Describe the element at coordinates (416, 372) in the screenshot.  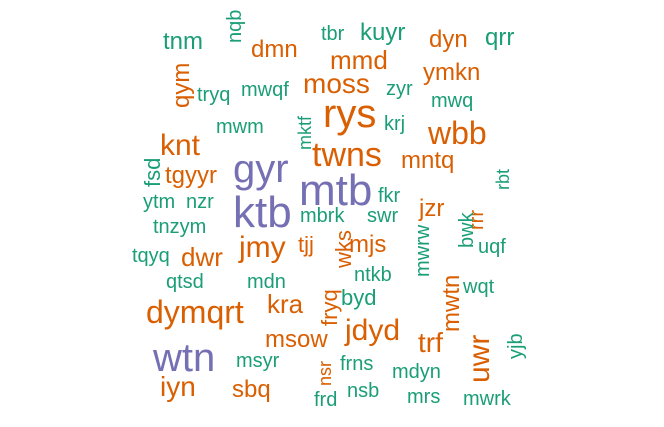
I see `cloud-word-mdyn: mdyn` at that location.